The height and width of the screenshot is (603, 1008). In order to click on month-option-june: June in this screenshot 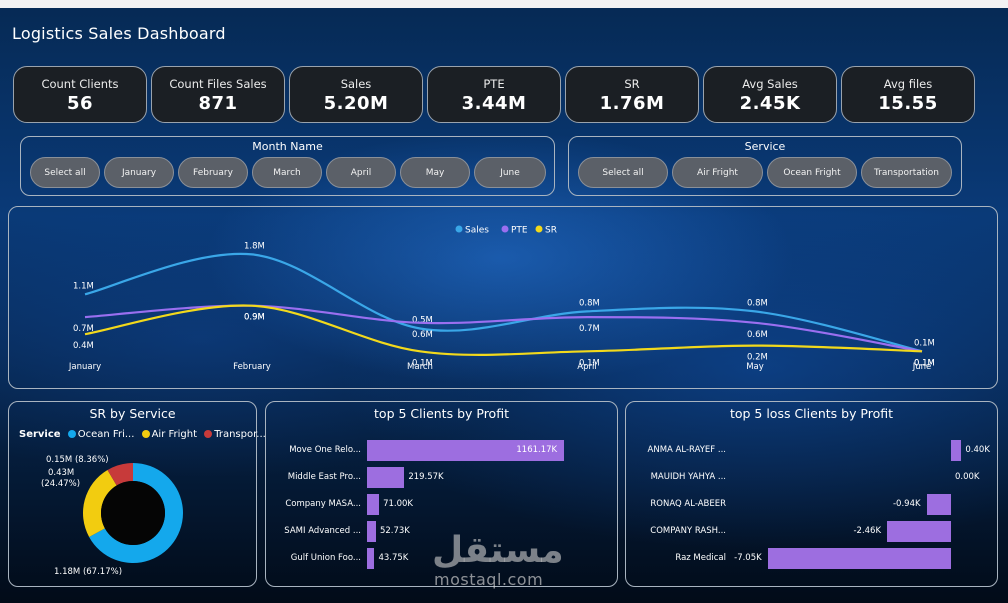, I will do `click(510, 172)`.